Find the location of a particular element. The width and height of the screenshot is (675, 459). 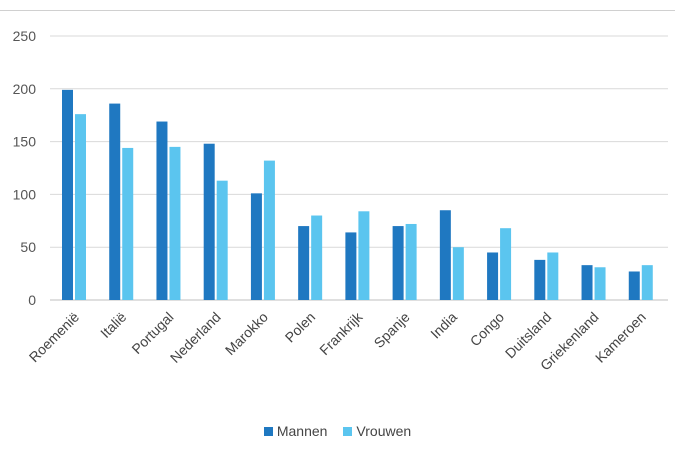

x-category-label-1: Italië is located at coordinates (113, 325).